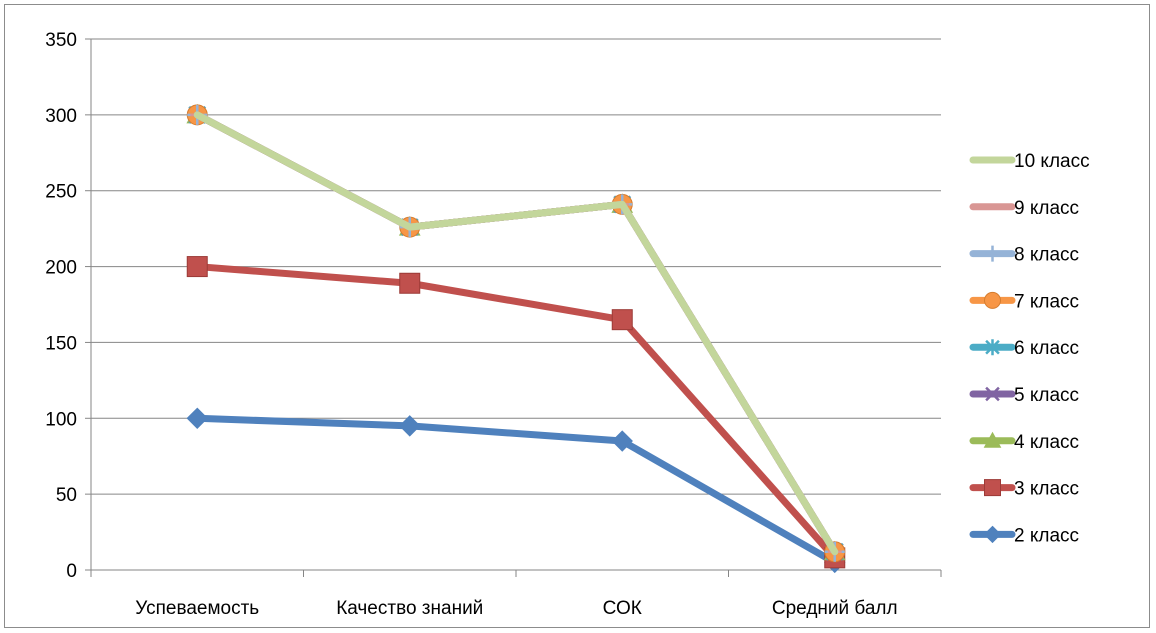  I want to click on data-point-3-класс-2, so click(410, 283).